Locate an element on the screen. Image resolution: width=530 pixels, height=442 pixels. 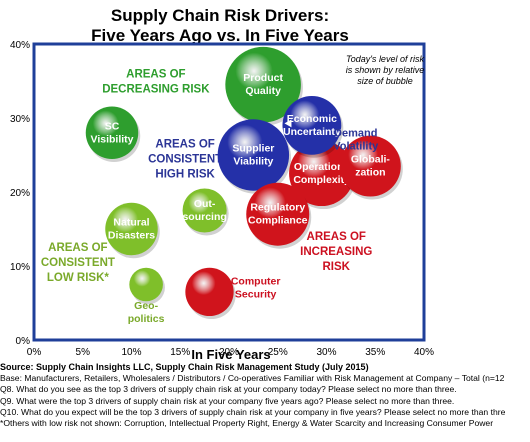
bubble-label: Compliance is located at coordinates (278, 221).